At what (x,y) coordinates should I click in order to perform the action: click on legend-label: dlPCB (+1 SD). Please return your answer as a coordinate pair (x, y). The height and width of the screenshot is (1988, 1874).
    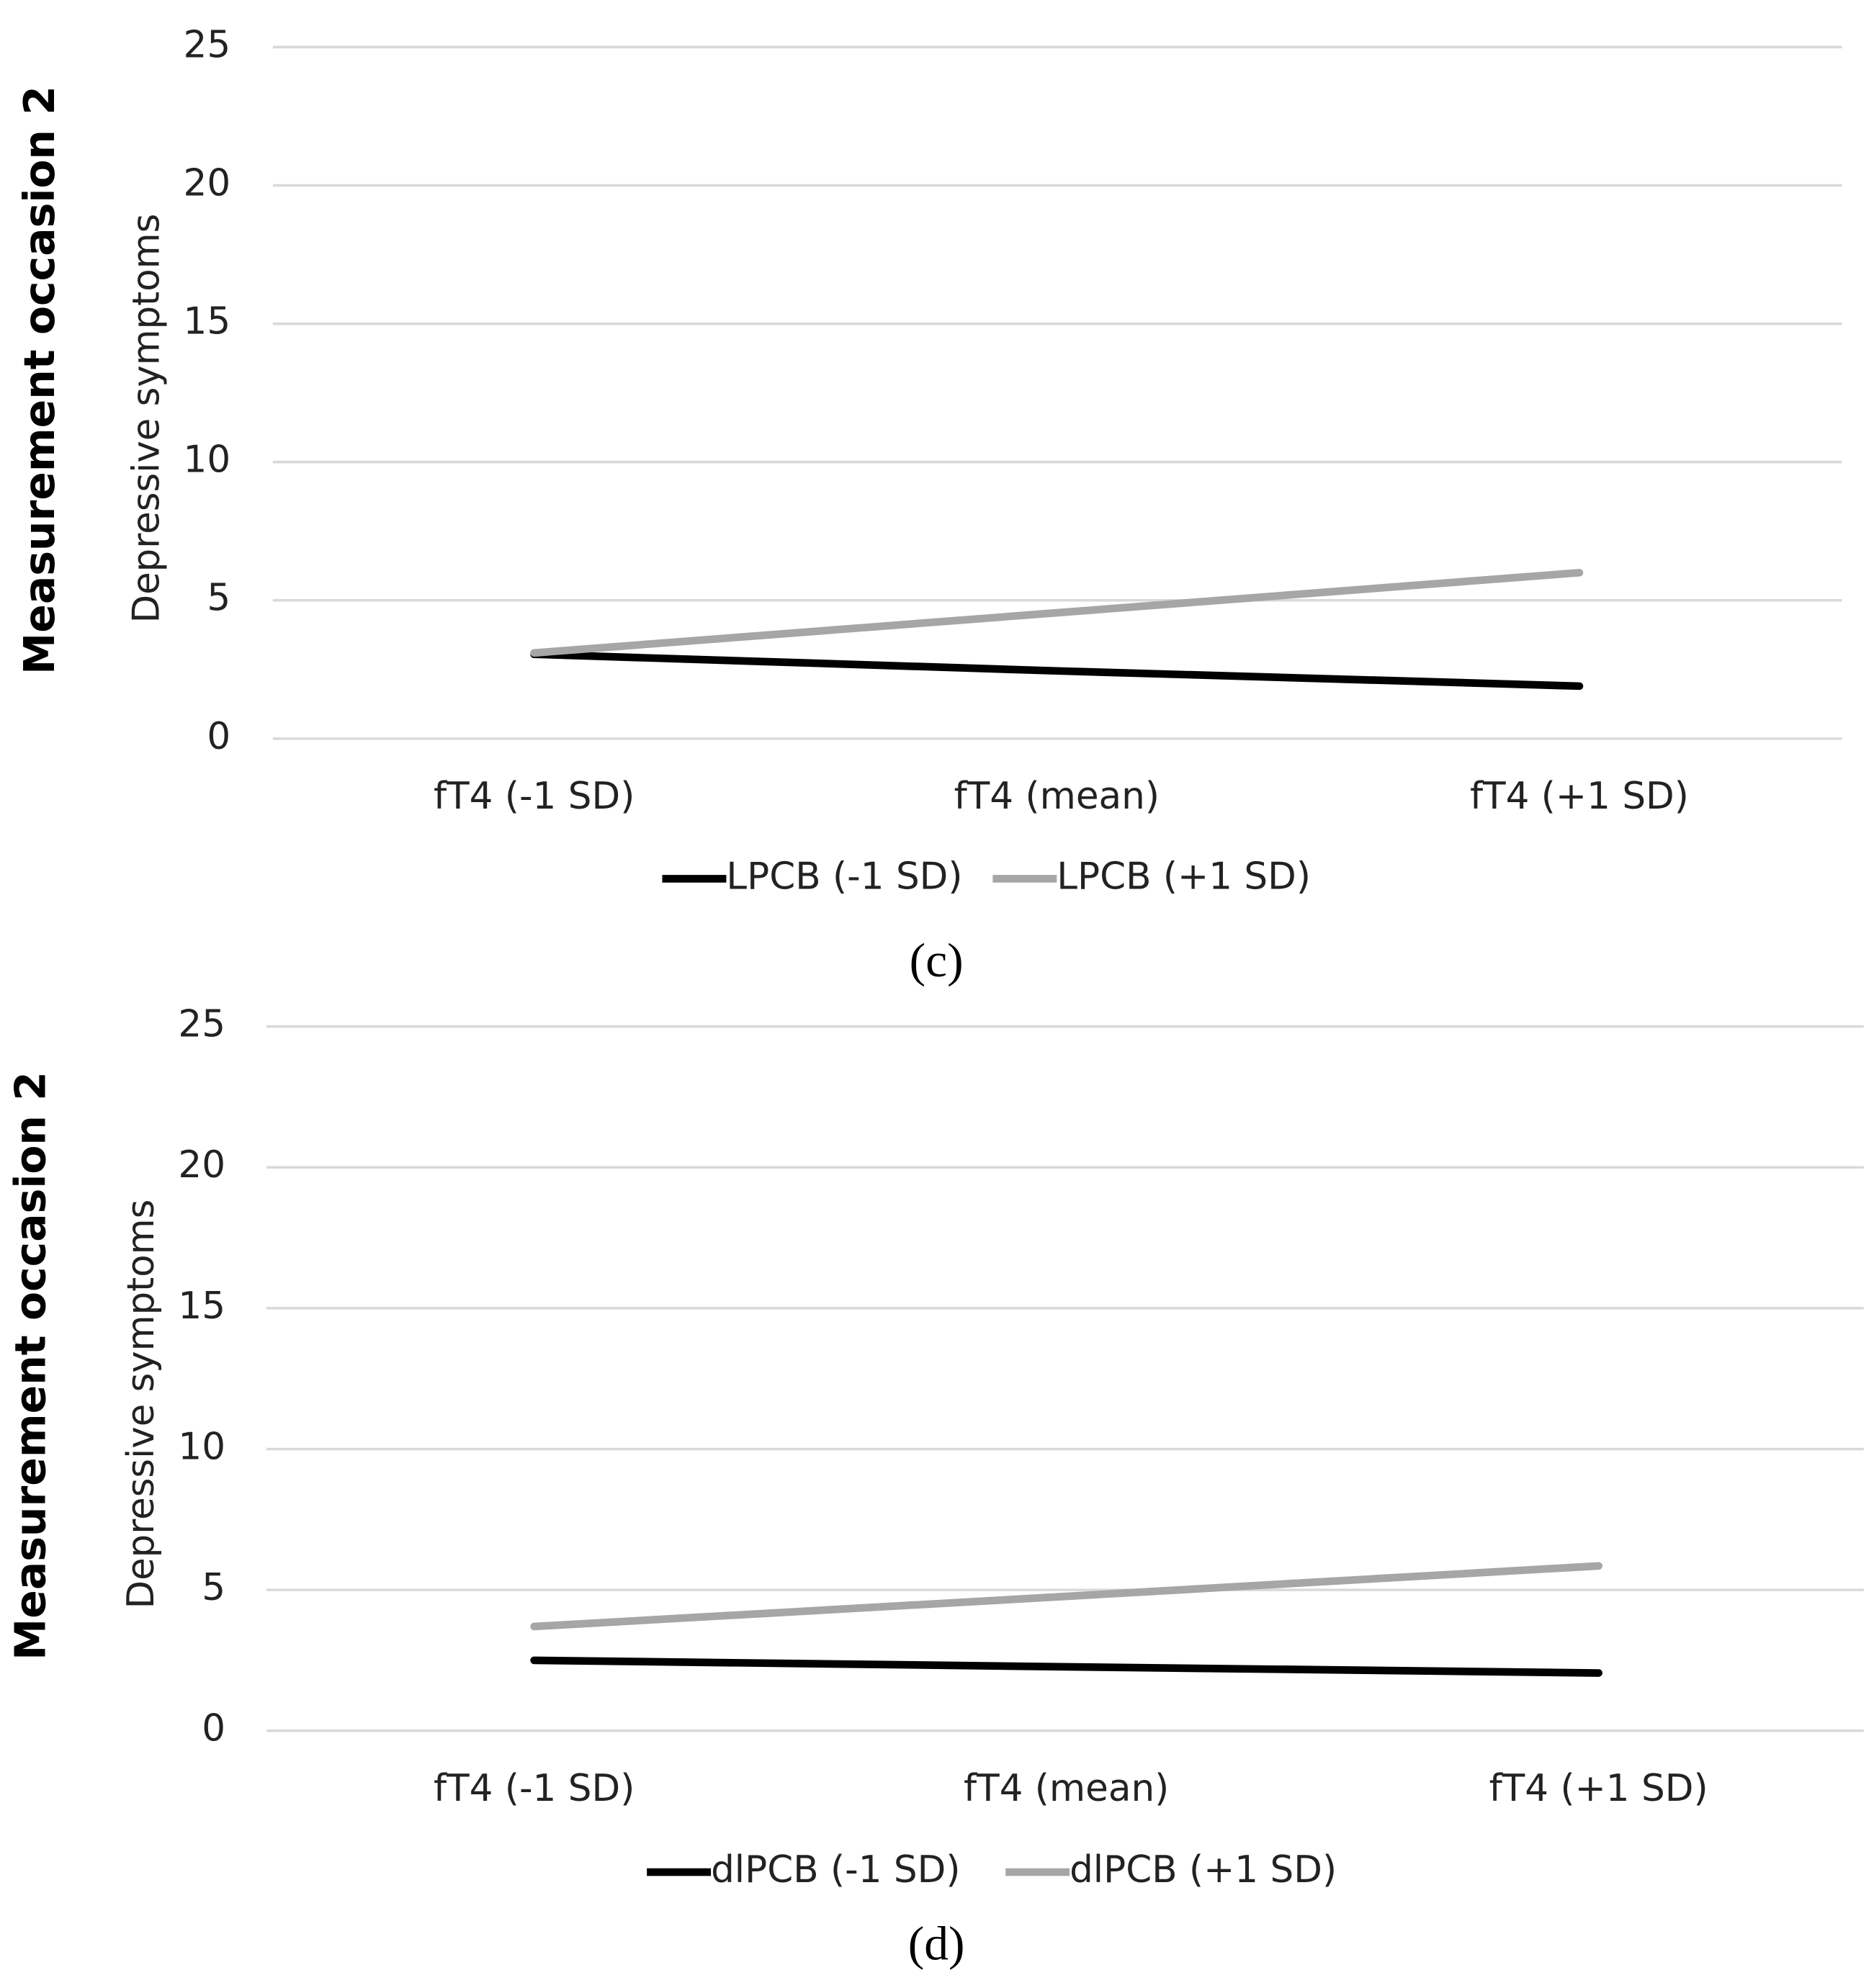
    Looking at the image, I should click on (1203, 1870).